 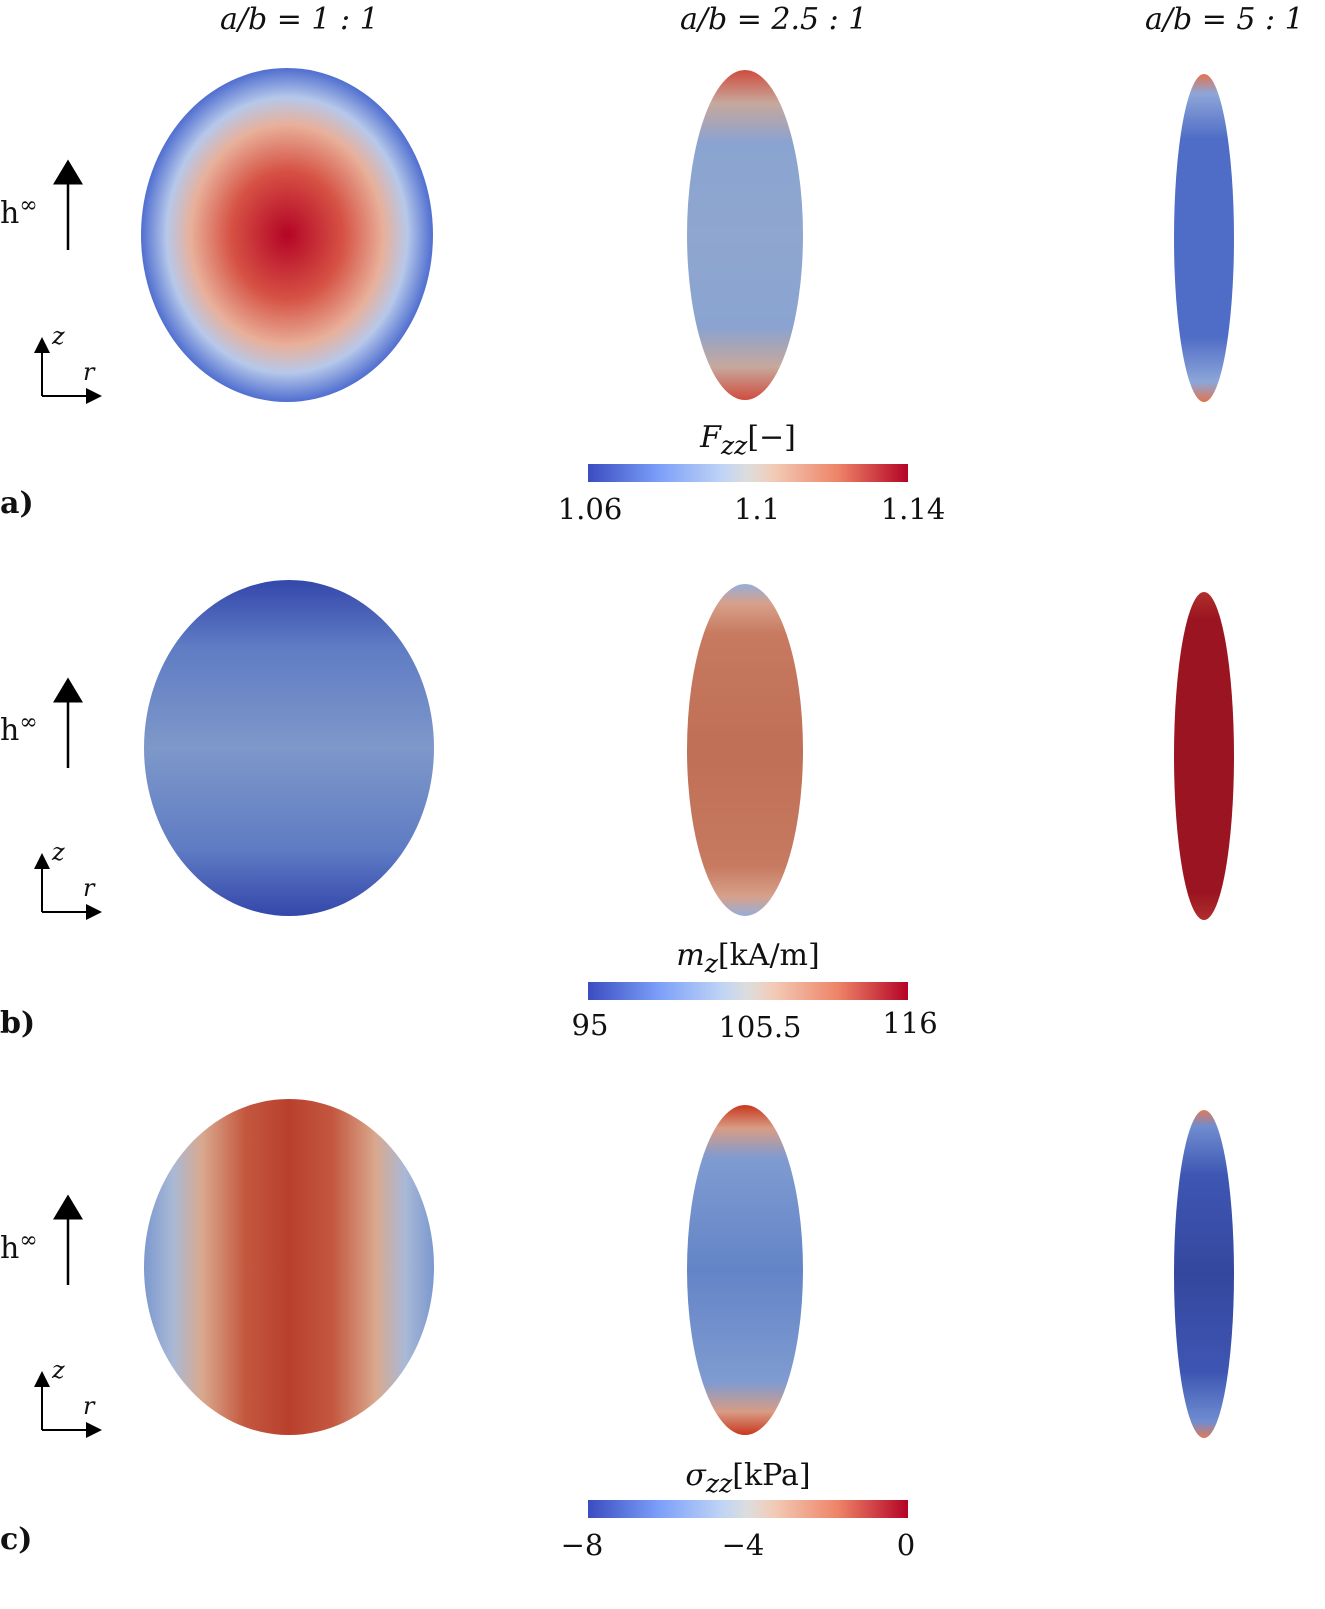 I want to click on axis-z-a: z, so click(x=58, y=336).